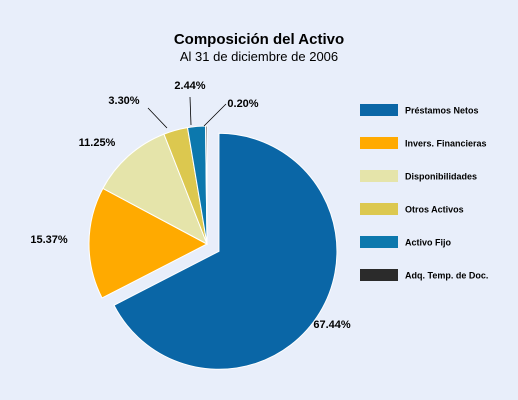  I want to click on slice-label-activo-fijo: 2.44%, so click(189, 86).